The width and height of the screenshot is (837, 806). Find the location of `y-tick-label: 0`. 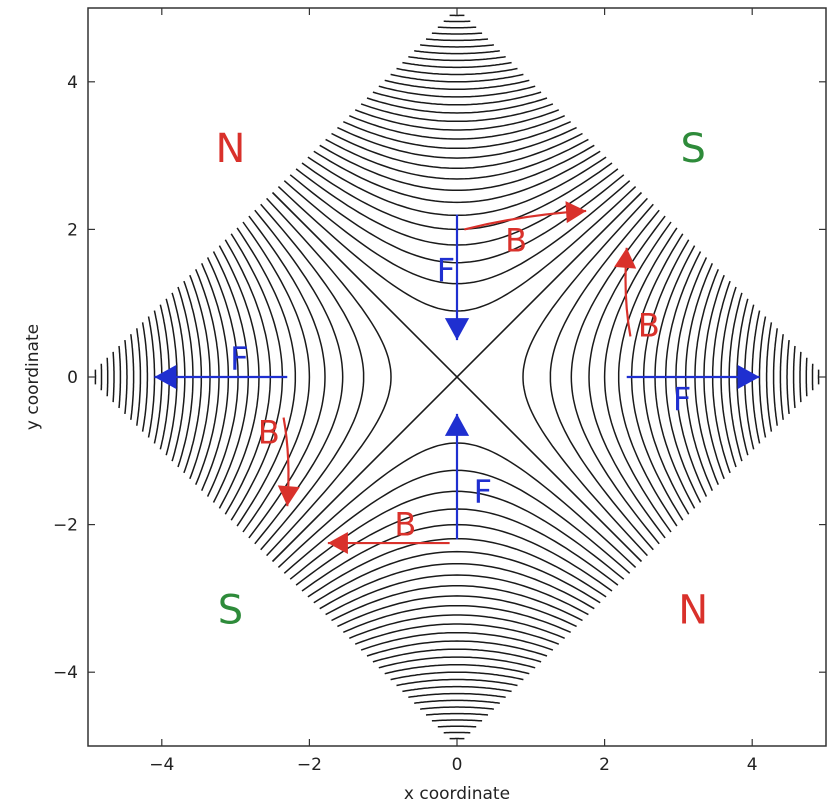

y-tick-label: 0 is located at coordinates (72, 378).